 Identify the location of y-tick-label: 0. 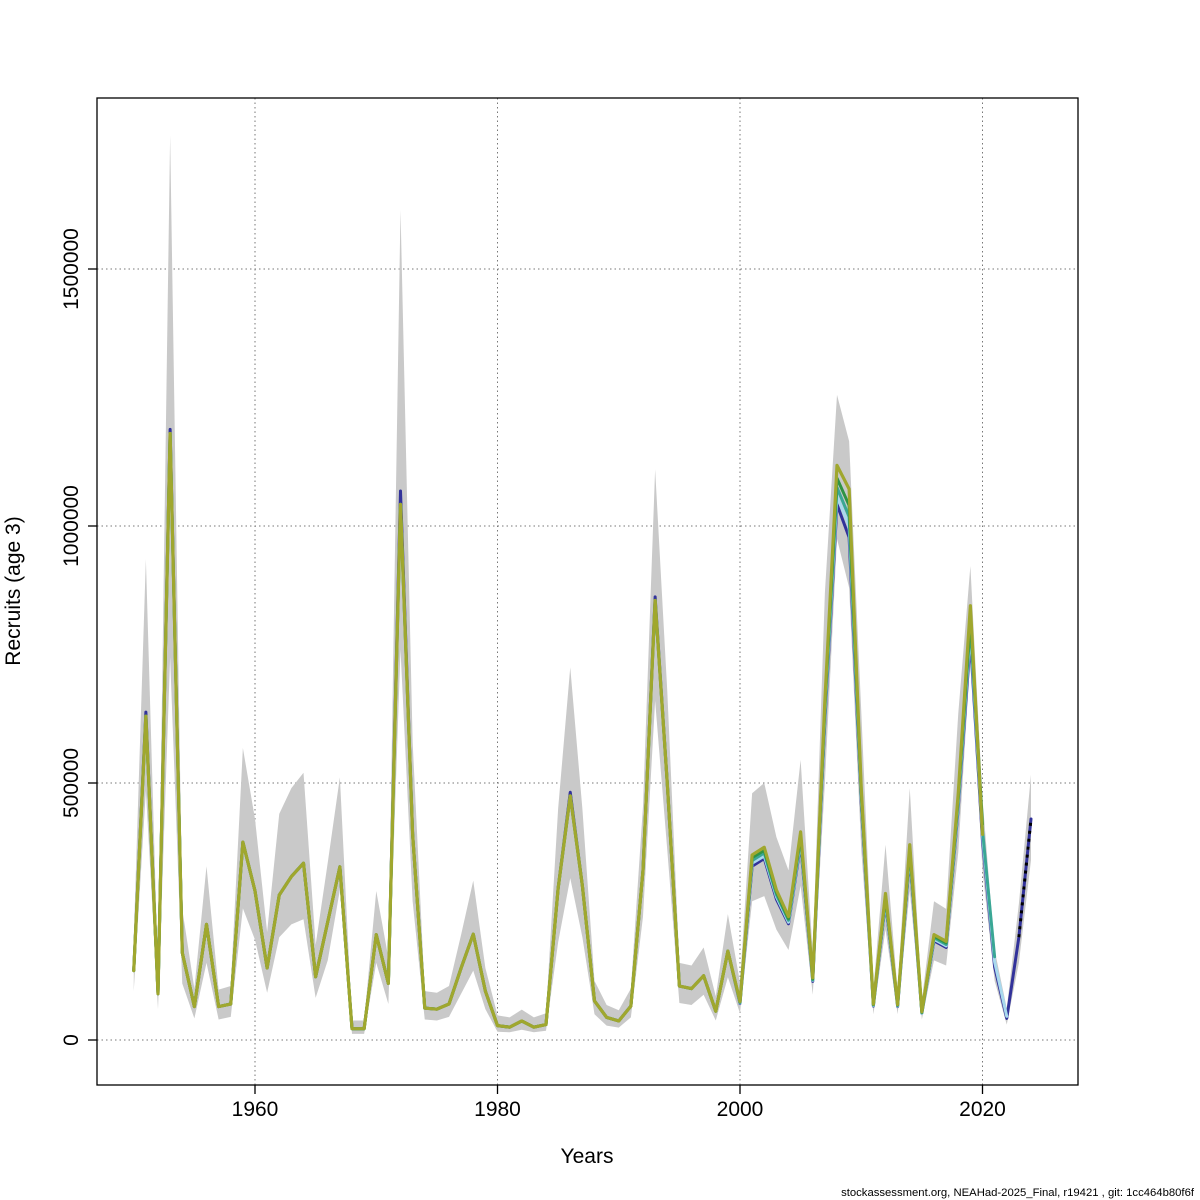
(71, 1040).